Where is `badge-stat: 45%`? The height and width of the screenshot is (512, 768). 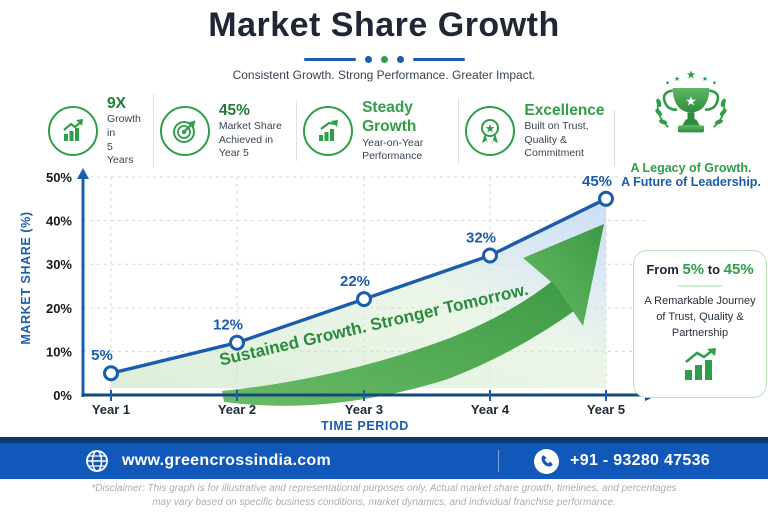
badge-stat: 45% is located at coordinates (234, 110).